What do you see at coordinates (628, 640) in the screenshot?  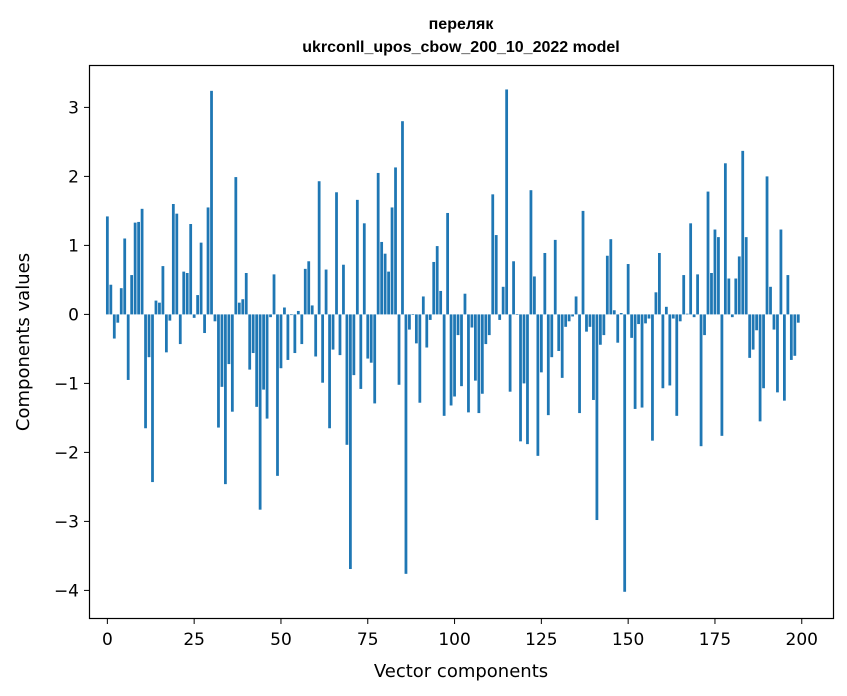 I see `x-tick-label: 150` at bounding box center [628, 640].